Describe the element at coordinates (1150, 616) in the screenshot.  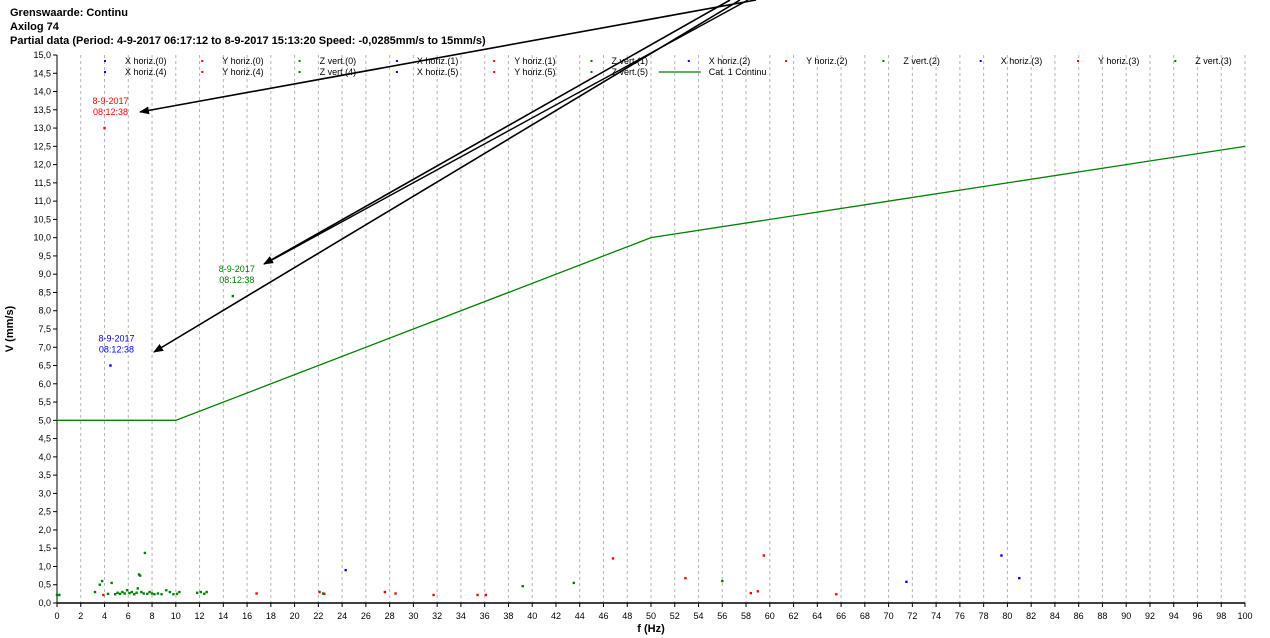
I see `x-tick-label: 92` at that location.